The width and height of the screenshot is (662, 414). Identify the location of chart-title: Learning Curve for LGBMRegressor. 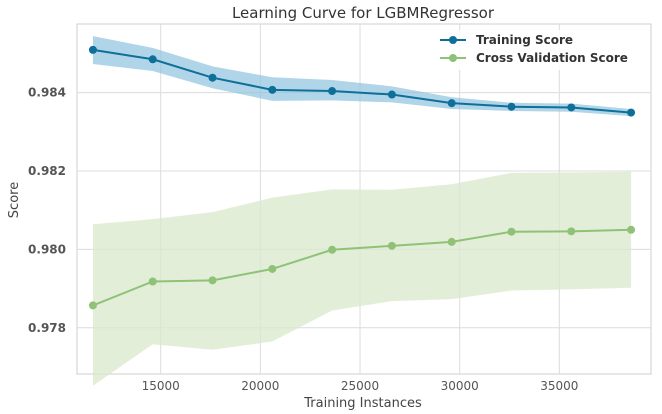
(363, 13).